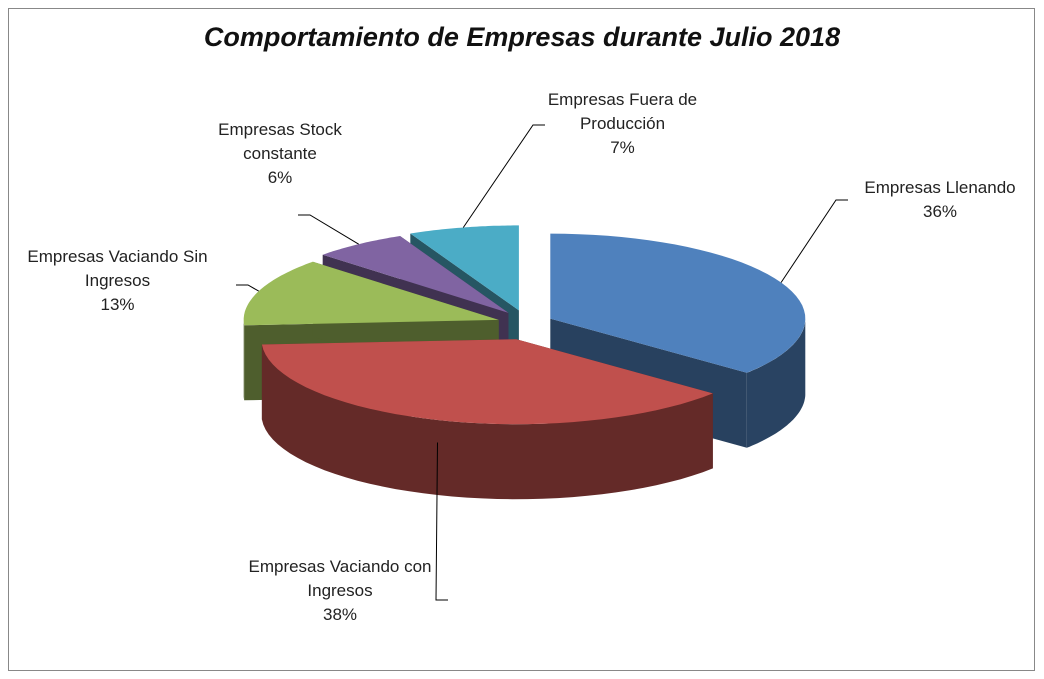 This screenshot has width=1044, height=679. Describe the element at coordinates (280, 141) in the screenshot. I see `data-label: Empresas Stock constante` at that location.